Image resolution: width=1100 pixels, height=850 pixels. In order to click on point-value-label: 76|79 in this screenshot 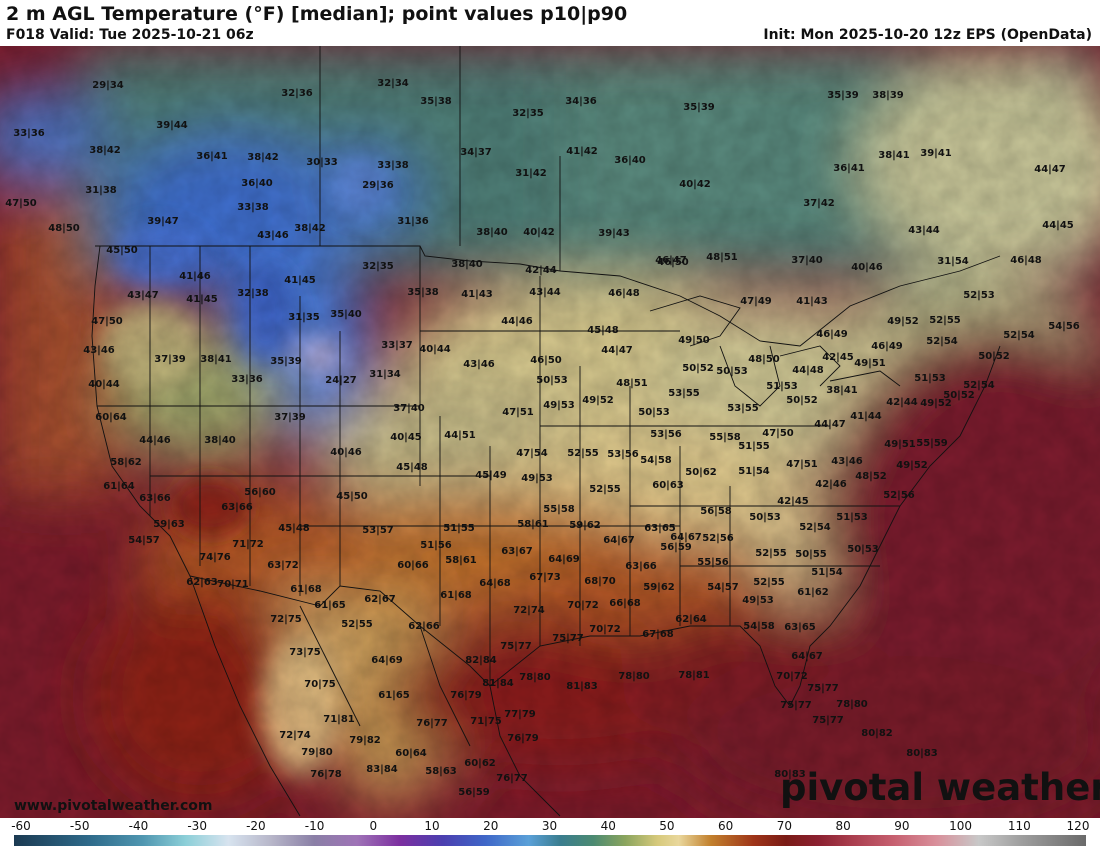, I will do `click(466, 695)`.